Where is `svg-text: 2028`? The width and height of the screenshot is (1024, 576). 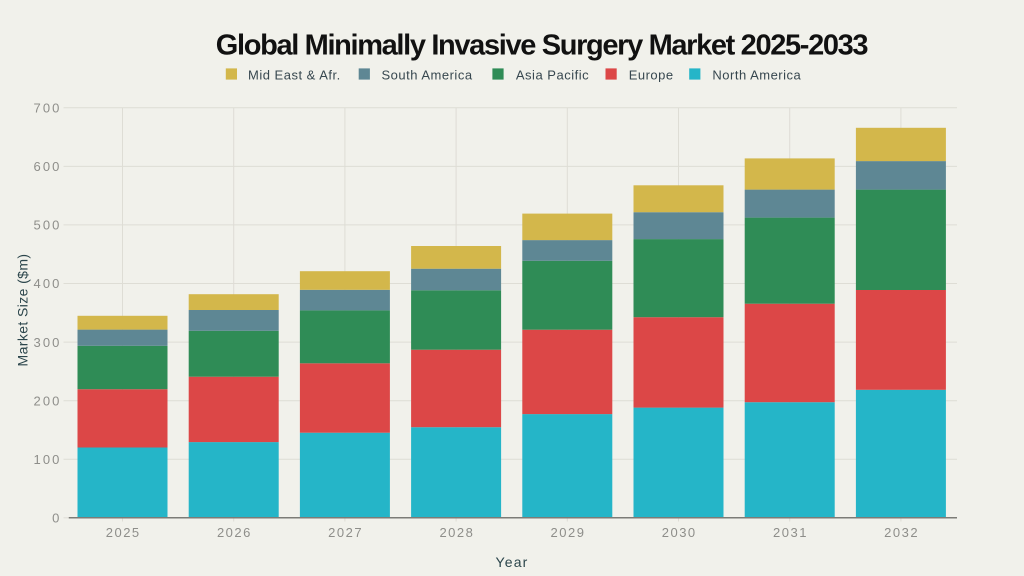 svg-text: 2028 is located at coordinates (456, 532).